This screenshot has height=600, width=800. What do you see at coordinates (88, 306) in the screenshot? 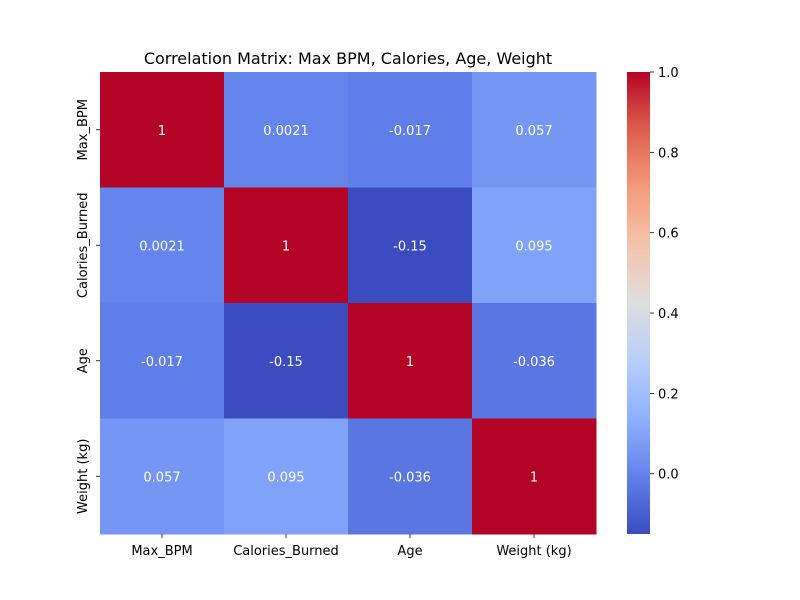
I see `y-axis-ticks: Max_BPM Calories_Burned Age Weight (kg)` at bounding box center [88, 306].